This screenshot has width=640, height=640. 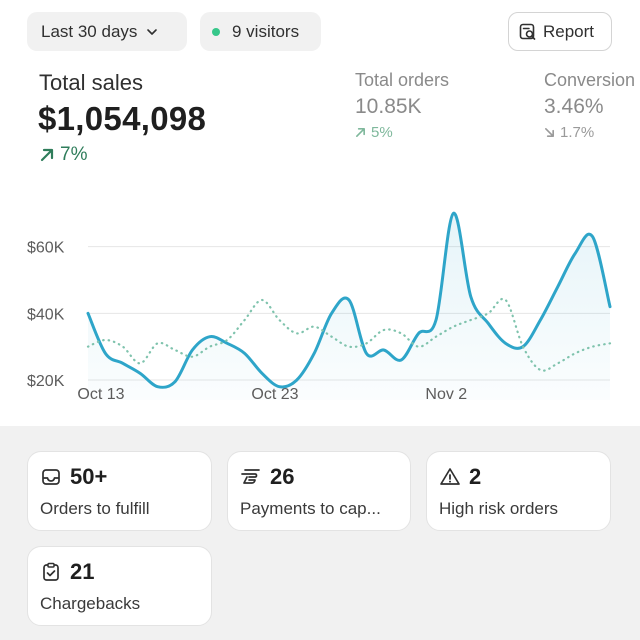 I want to click on high-risk-orders-card: 2 High risk orders, so click(x=518, y=491).